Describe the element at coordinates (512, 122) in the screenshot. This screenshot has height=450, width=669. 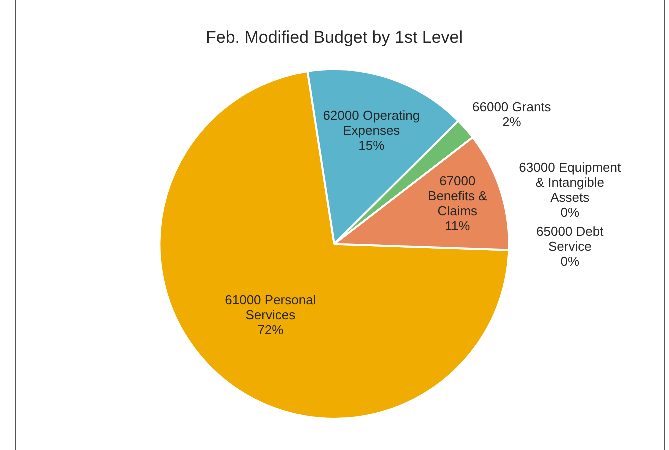
I see `data-label: 2%` at that location.